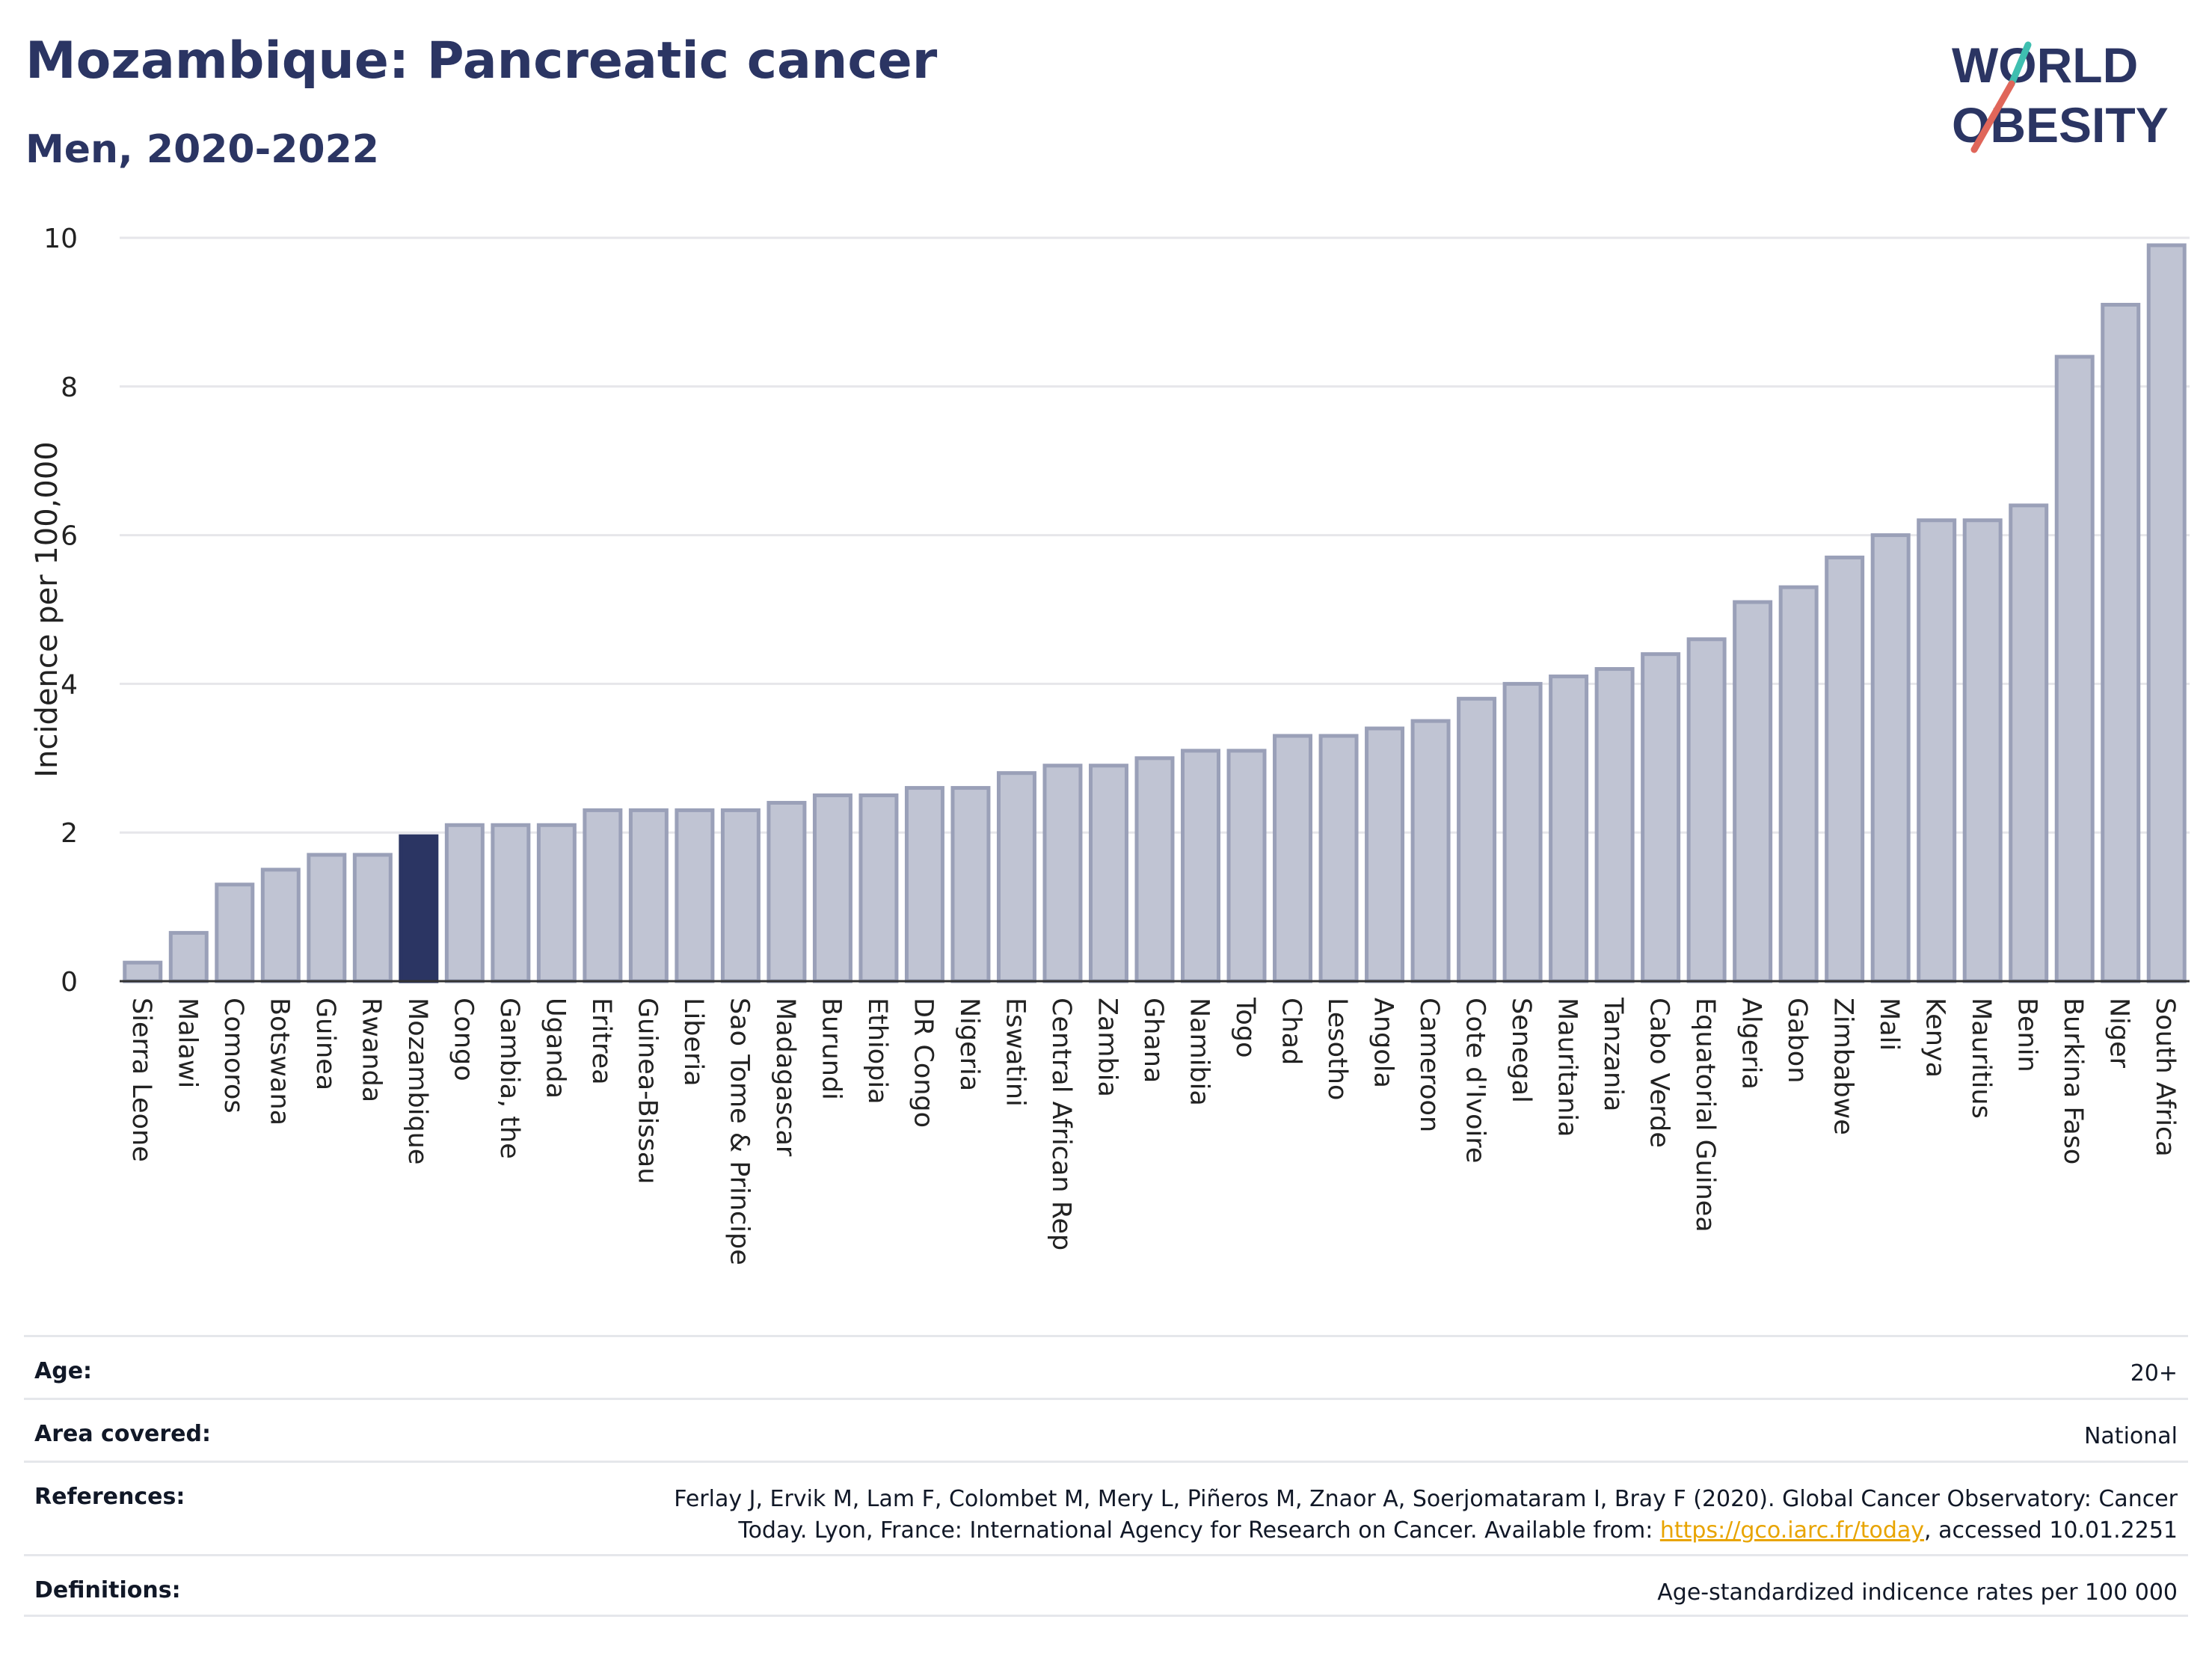 This screenshot has height=1655, width=2212. What do you see at coordinates (1015, 1052) in the screenshot?
I see `x-tick-label: Eswatini` at bounding box center [1015, 1052].